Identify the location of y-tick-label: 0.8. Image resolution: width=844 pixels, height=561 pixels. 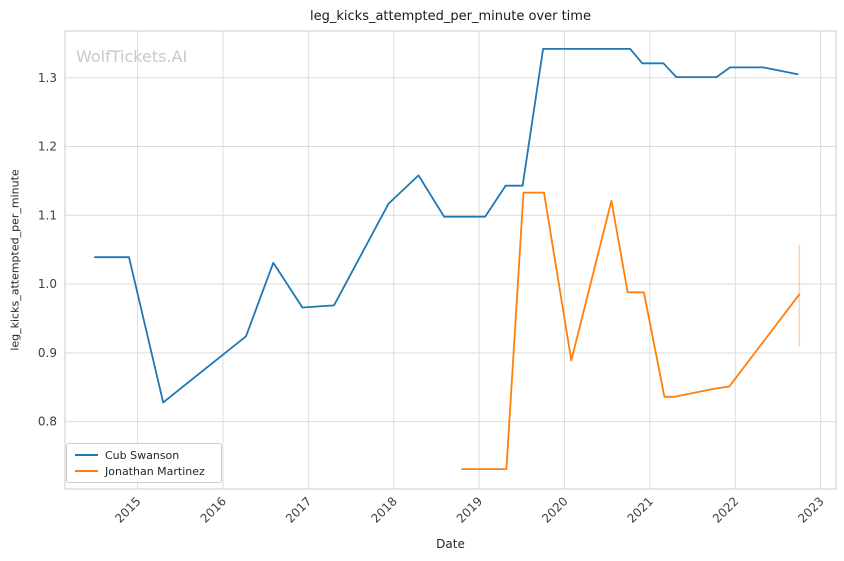
(47, 422).